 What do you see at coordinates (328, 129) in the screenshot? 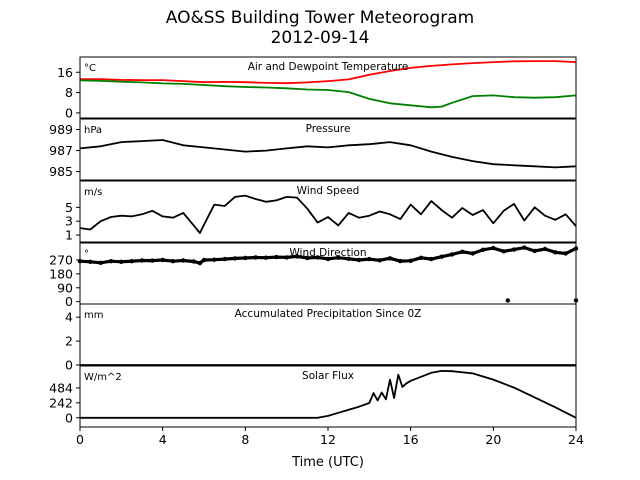
I see `pressure-panel-label: Pressure` at bounding box center [328, 129].